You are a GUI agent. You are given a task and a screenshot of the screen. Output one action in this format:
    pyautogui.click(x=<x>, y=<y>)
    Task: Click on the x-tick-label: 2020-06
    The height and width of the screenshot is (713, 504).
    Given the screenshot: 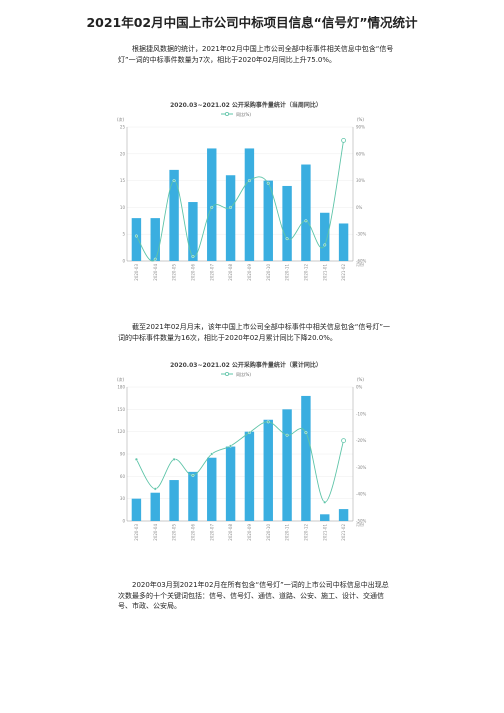 What is the action you would take?
    pyautogui.click(x=192, y=272)
    